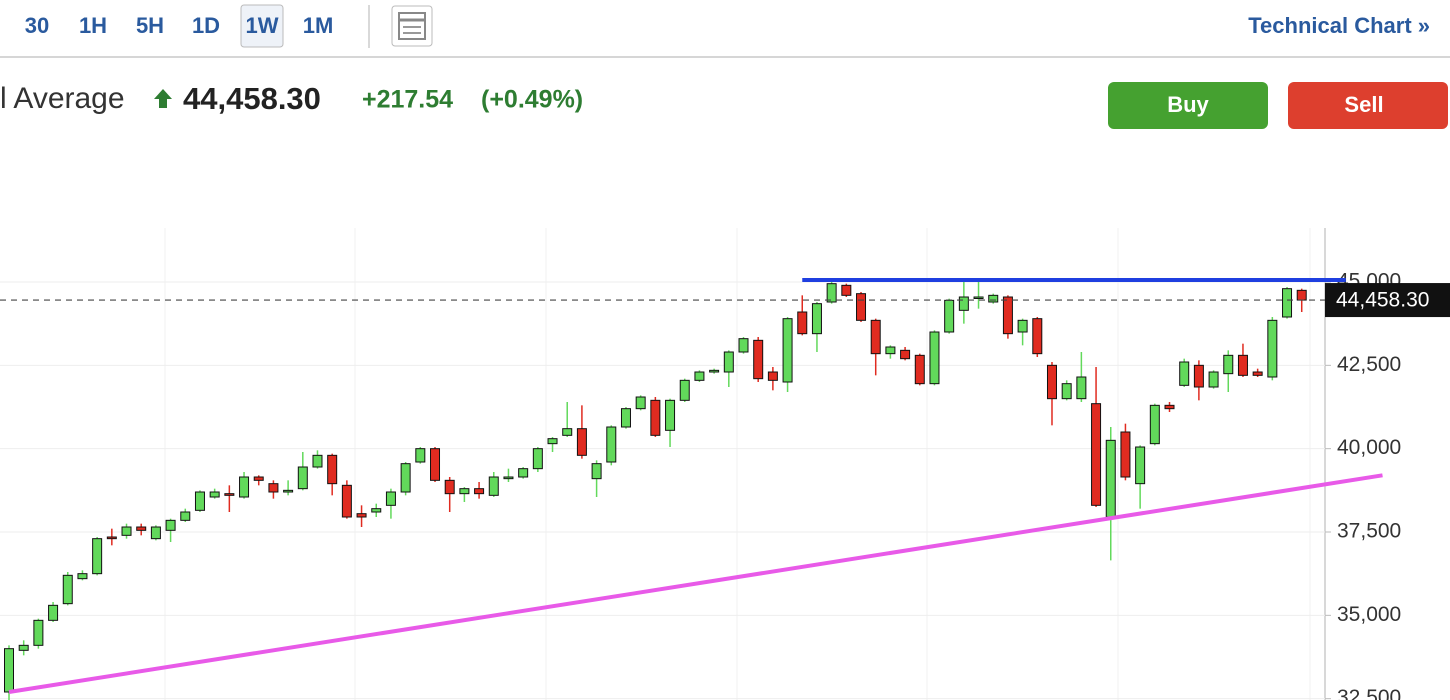 This screenshot has width=1450, height=700. I want to click on last-price-label: 44,458.30, so click(1382, 300).